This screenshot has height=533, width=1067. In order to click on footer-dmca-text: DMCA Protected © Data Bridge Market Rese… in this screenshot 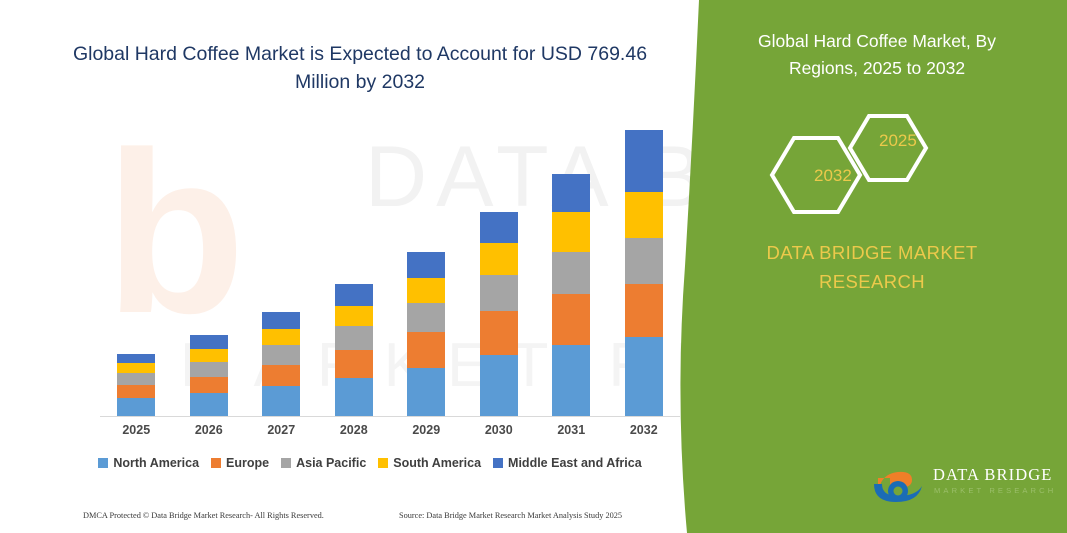, I will do `click(203, 515)`.